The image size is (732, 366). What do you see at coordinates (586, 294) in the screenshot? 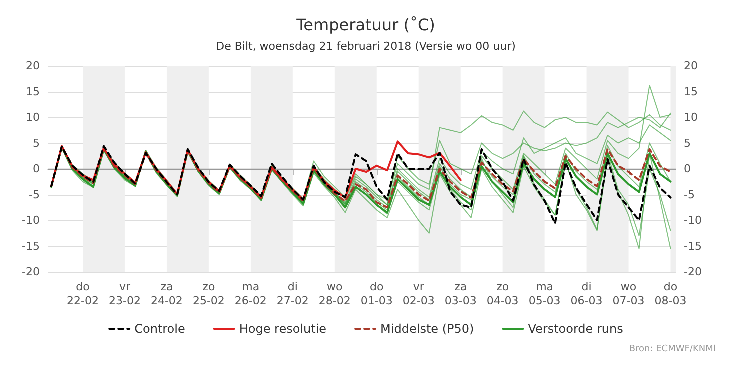
I see `x-tick-label: di 06-03` at bounding box center [586, 294].